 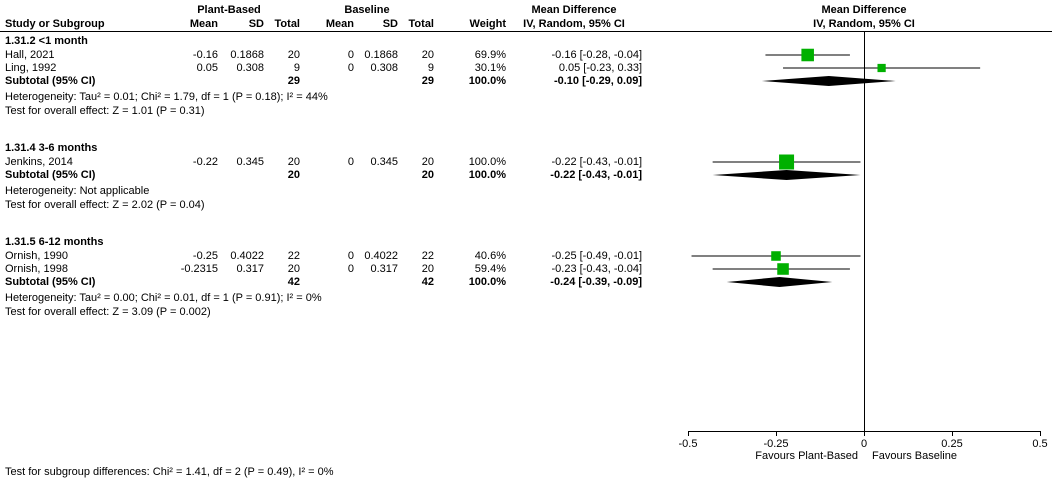 I want to click on control-sd-header: SD, so click(x=390, y=24).